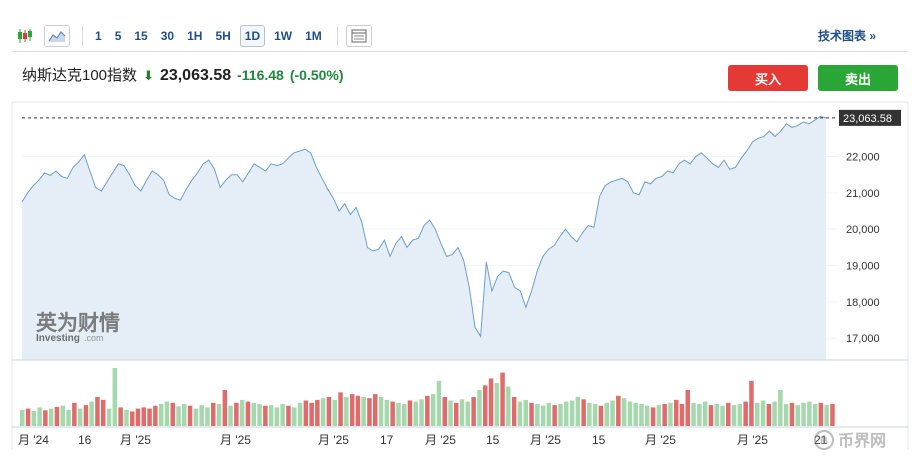  Describe the element at coordinates (94, 338) in the screenshot. I see `watermark-sub2: .com` at that location.